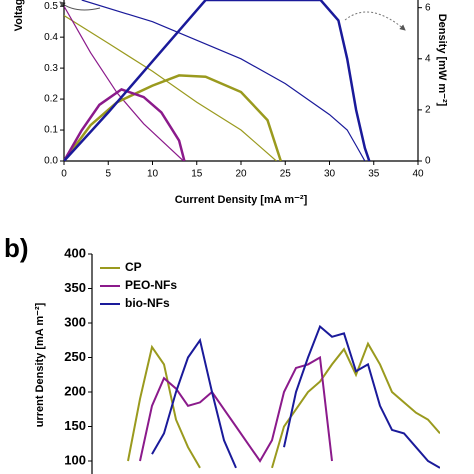 This screenshot has width=474, height=474. What do you see at coordinates (40, 364) in the screenshot?
I see `y-label: urrent Density [mA m⁻²]` at bounding box center [40, 364].